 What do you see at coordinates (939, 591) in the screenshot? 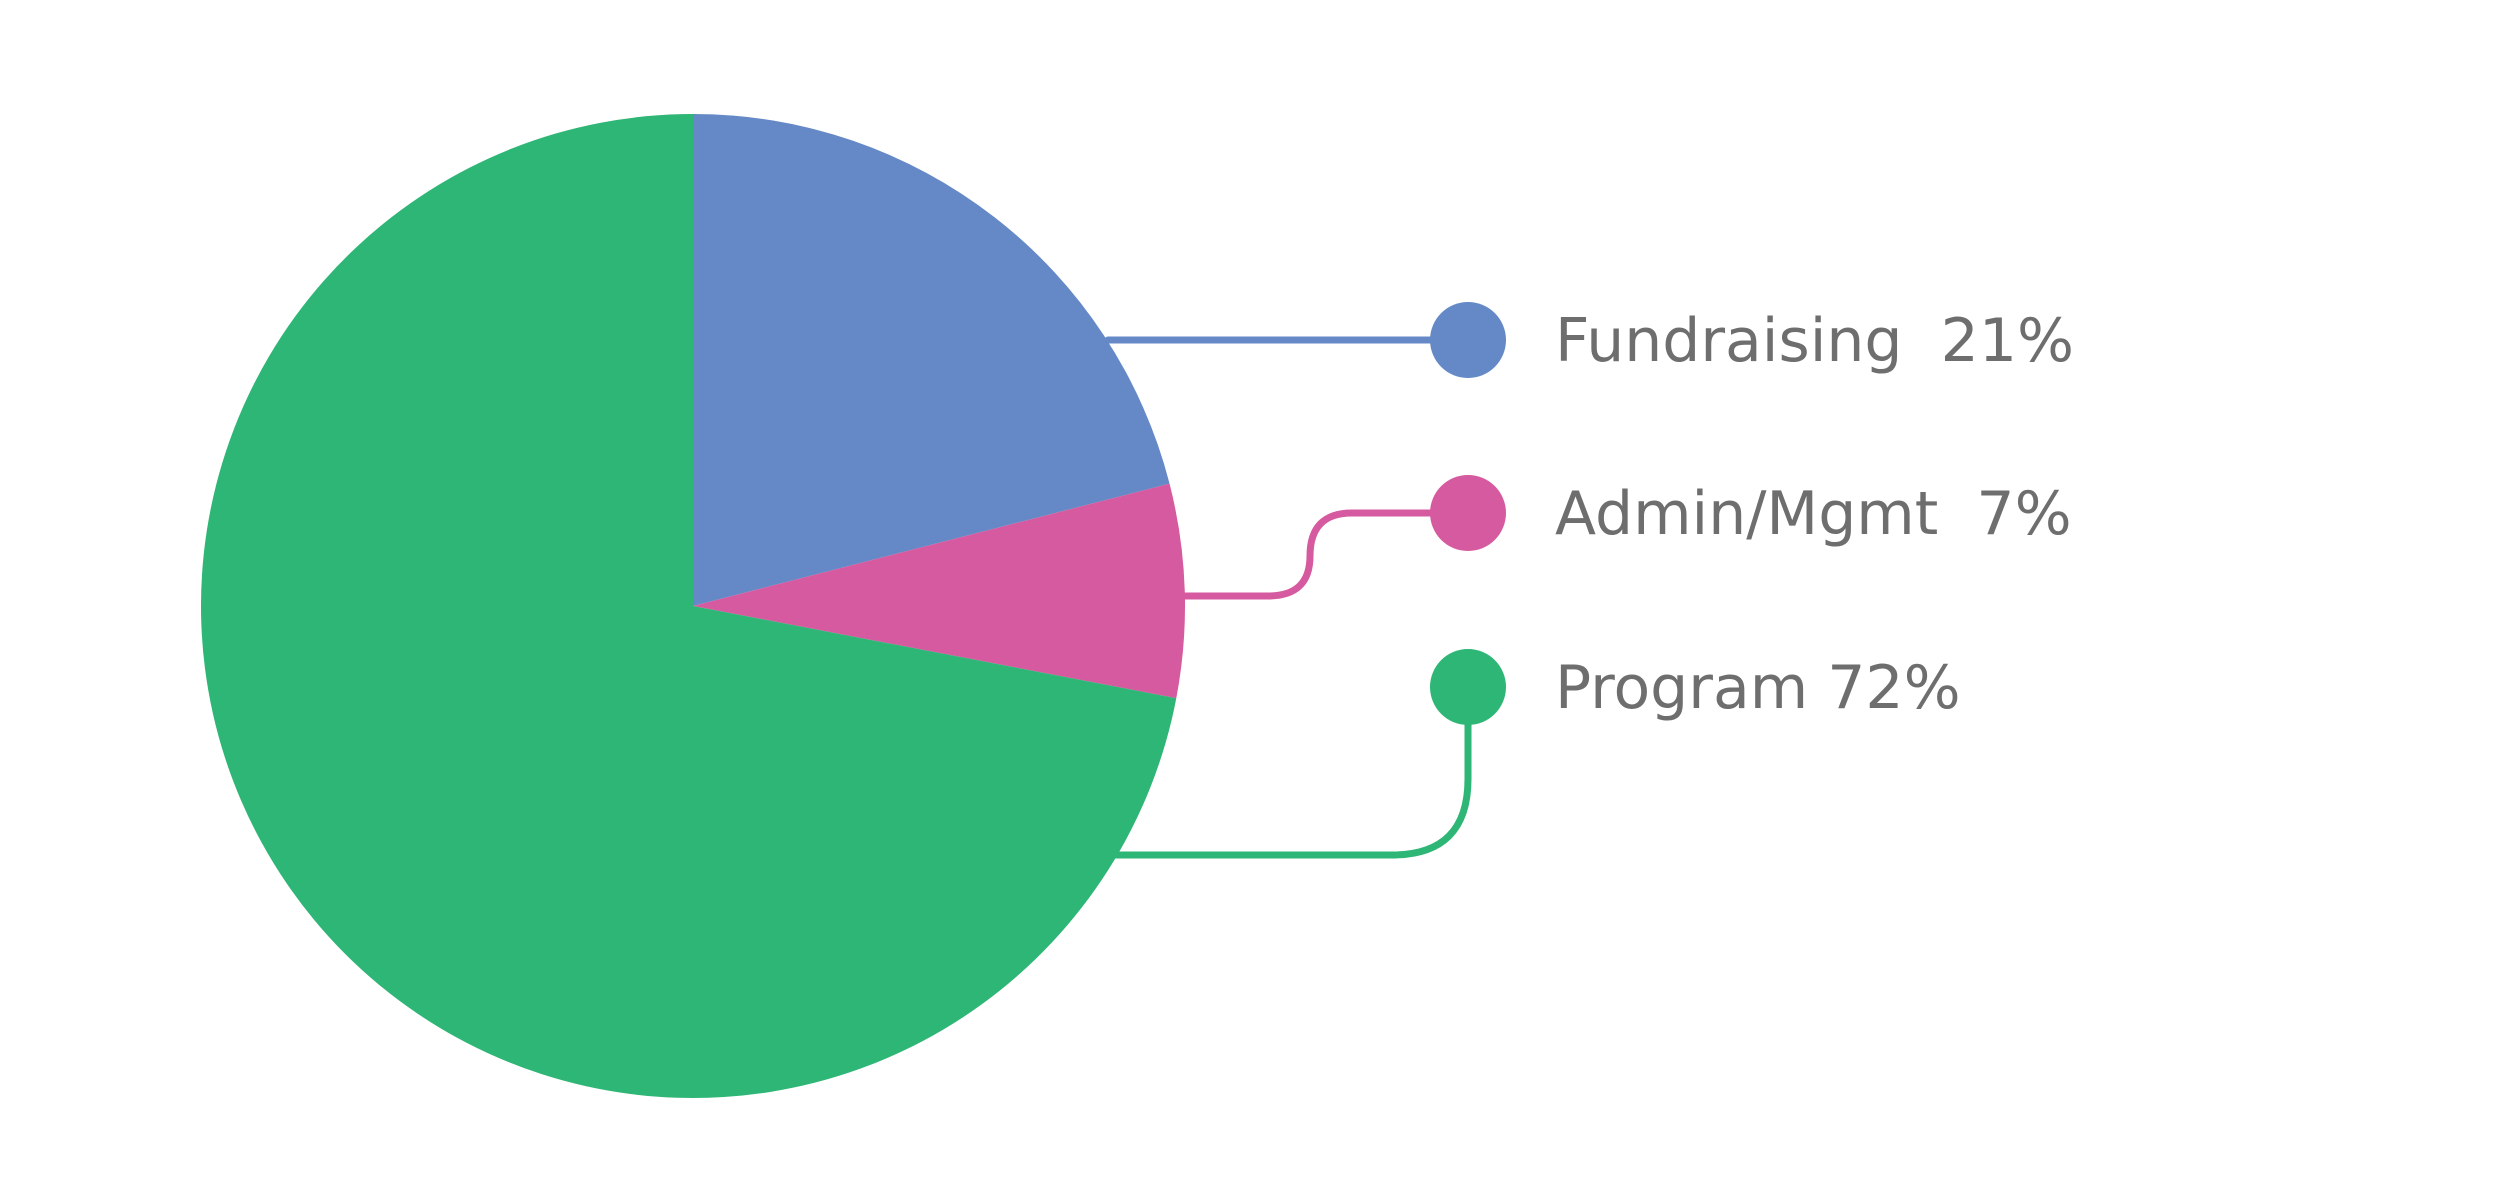
I see `pie-slice-admin-mgmt` at bounding box center [939, 591].